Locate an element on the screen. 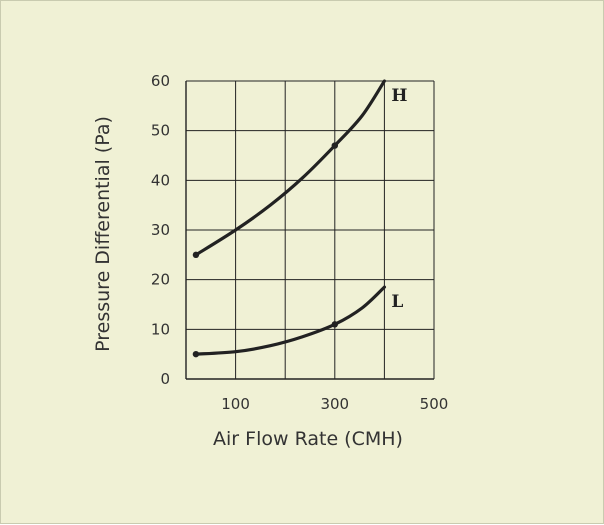  x-tick-label: 300 is located at coordinates (334, 404).